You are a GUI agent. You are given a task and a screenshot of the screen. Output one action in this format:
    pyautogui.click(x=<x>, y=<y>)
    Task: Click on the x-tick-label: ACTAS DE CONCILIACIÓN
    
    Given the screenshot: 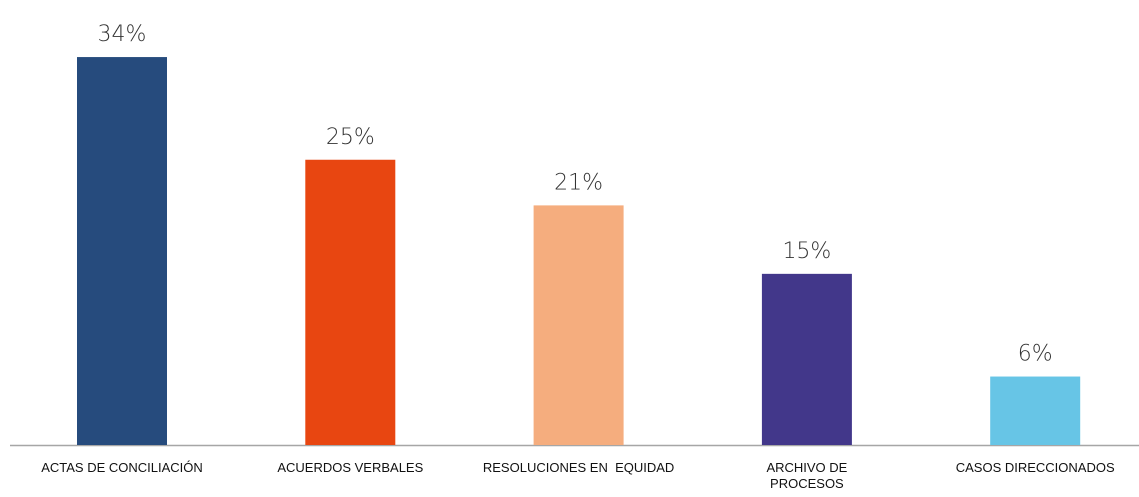 What is the action you would take?
    pyautogui.click(x=122, y=467)
    